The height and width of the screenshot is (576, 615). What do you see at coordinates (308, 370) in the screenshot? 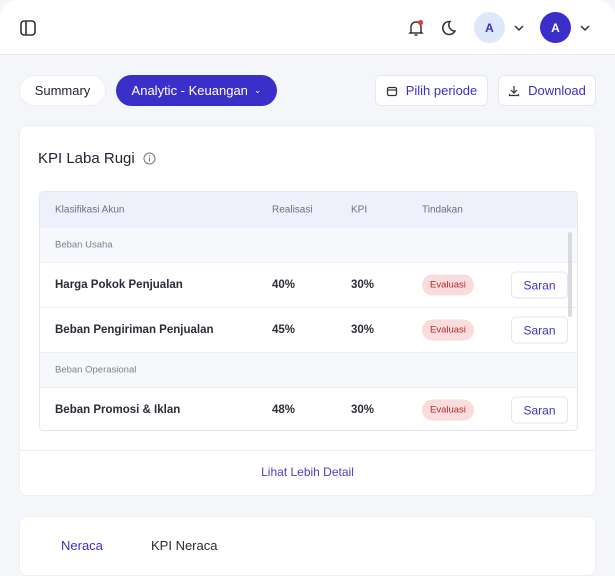
I see `group-row: Beban Operasional` at bounding box center [308, 370].